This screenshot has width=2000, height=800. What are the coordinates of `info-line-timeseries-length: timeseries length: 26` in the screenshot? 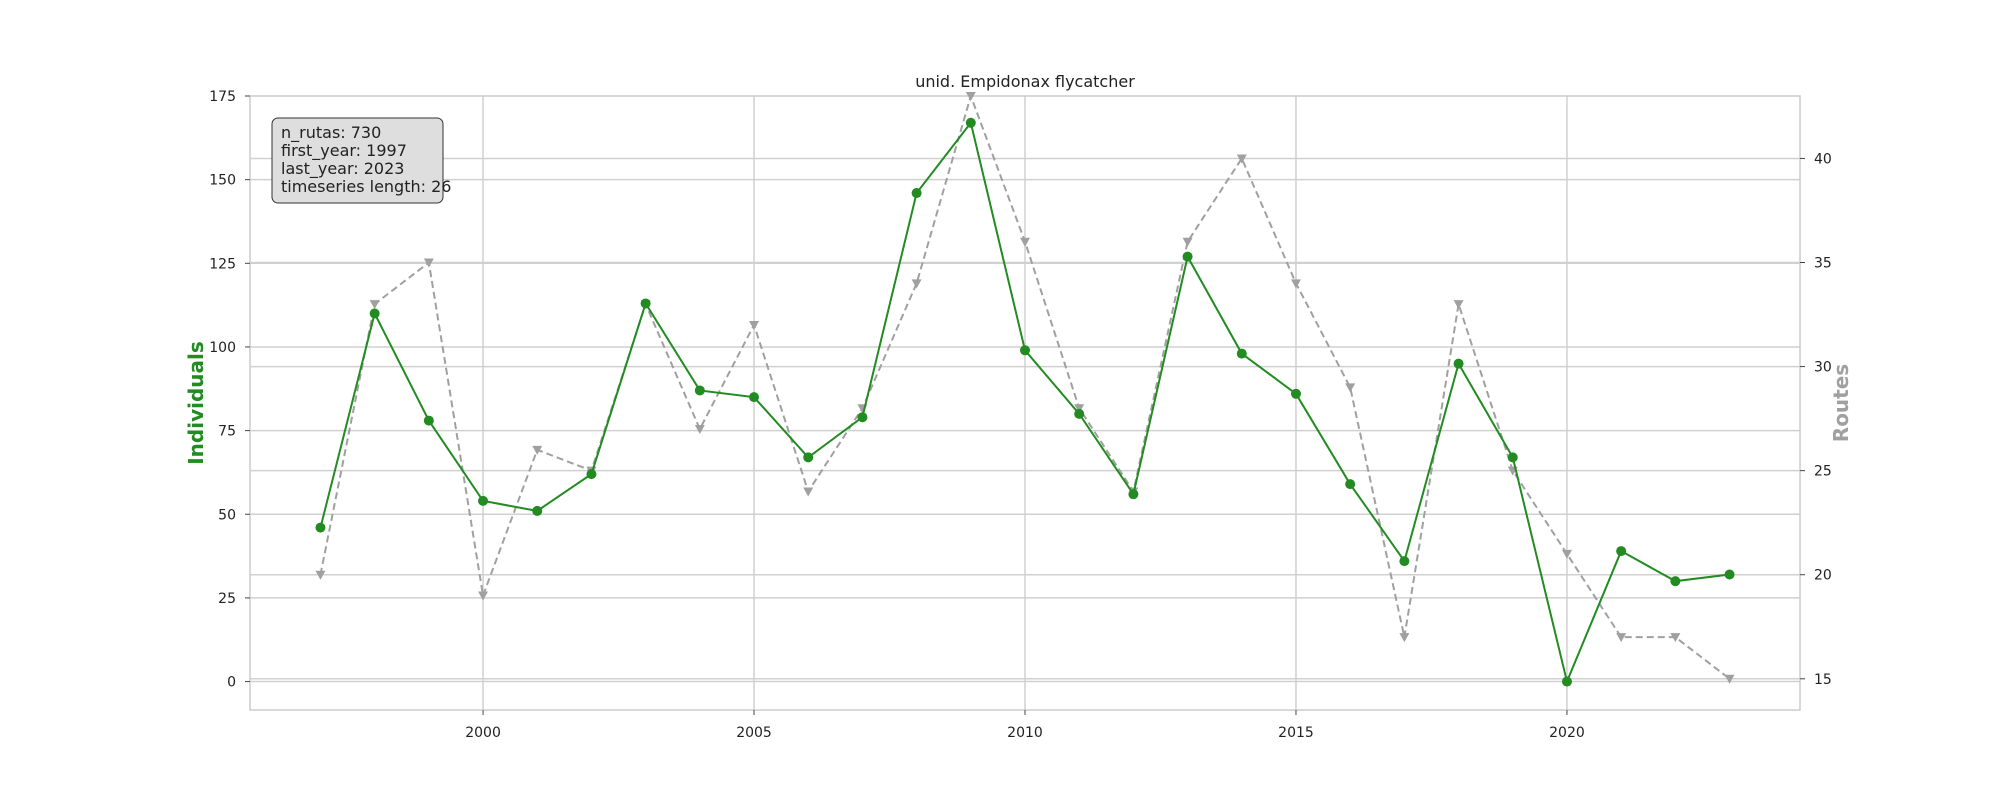 It's located at (366, 186).